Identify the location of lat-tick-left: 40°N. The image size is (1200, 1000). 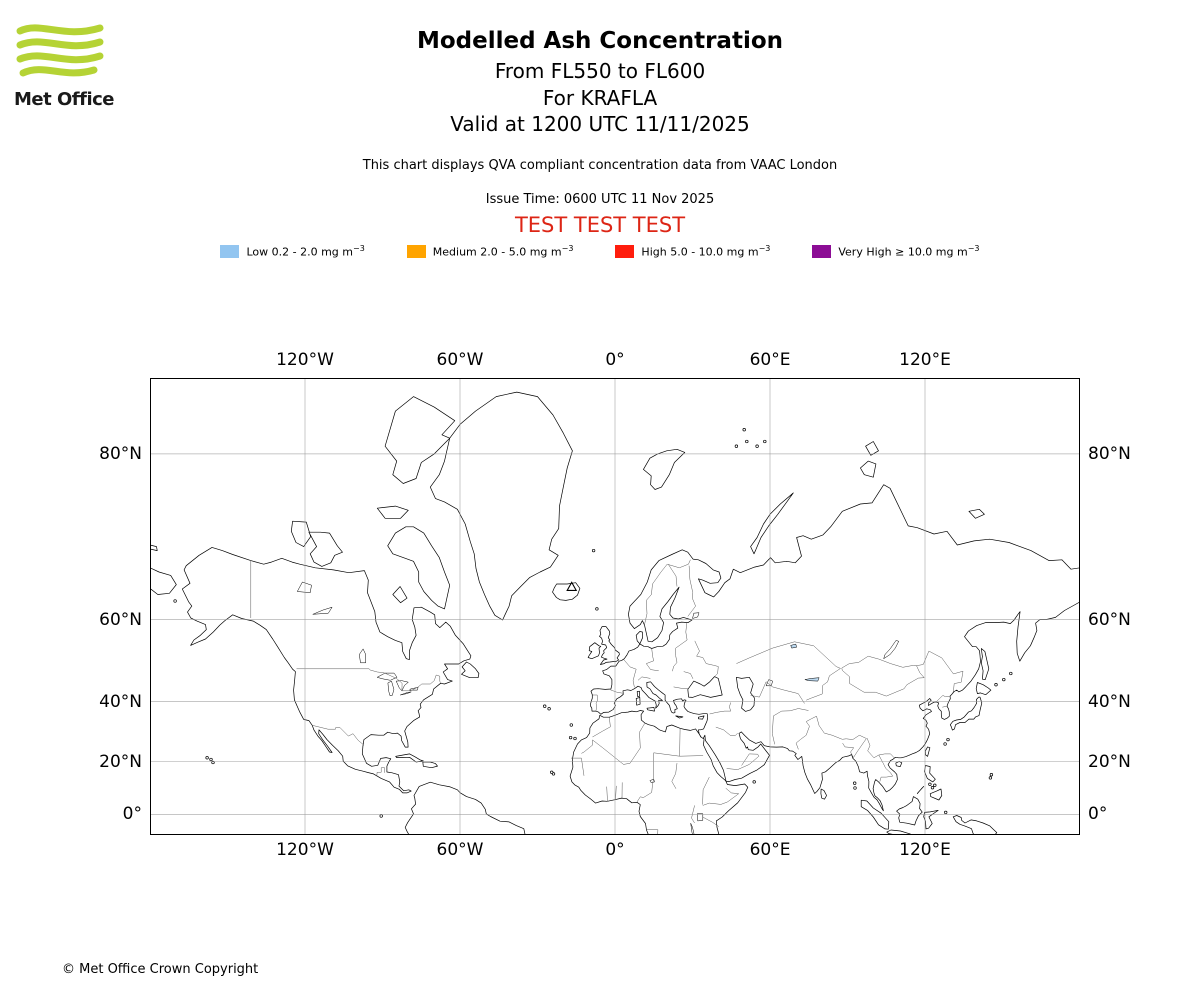
(120, 701).